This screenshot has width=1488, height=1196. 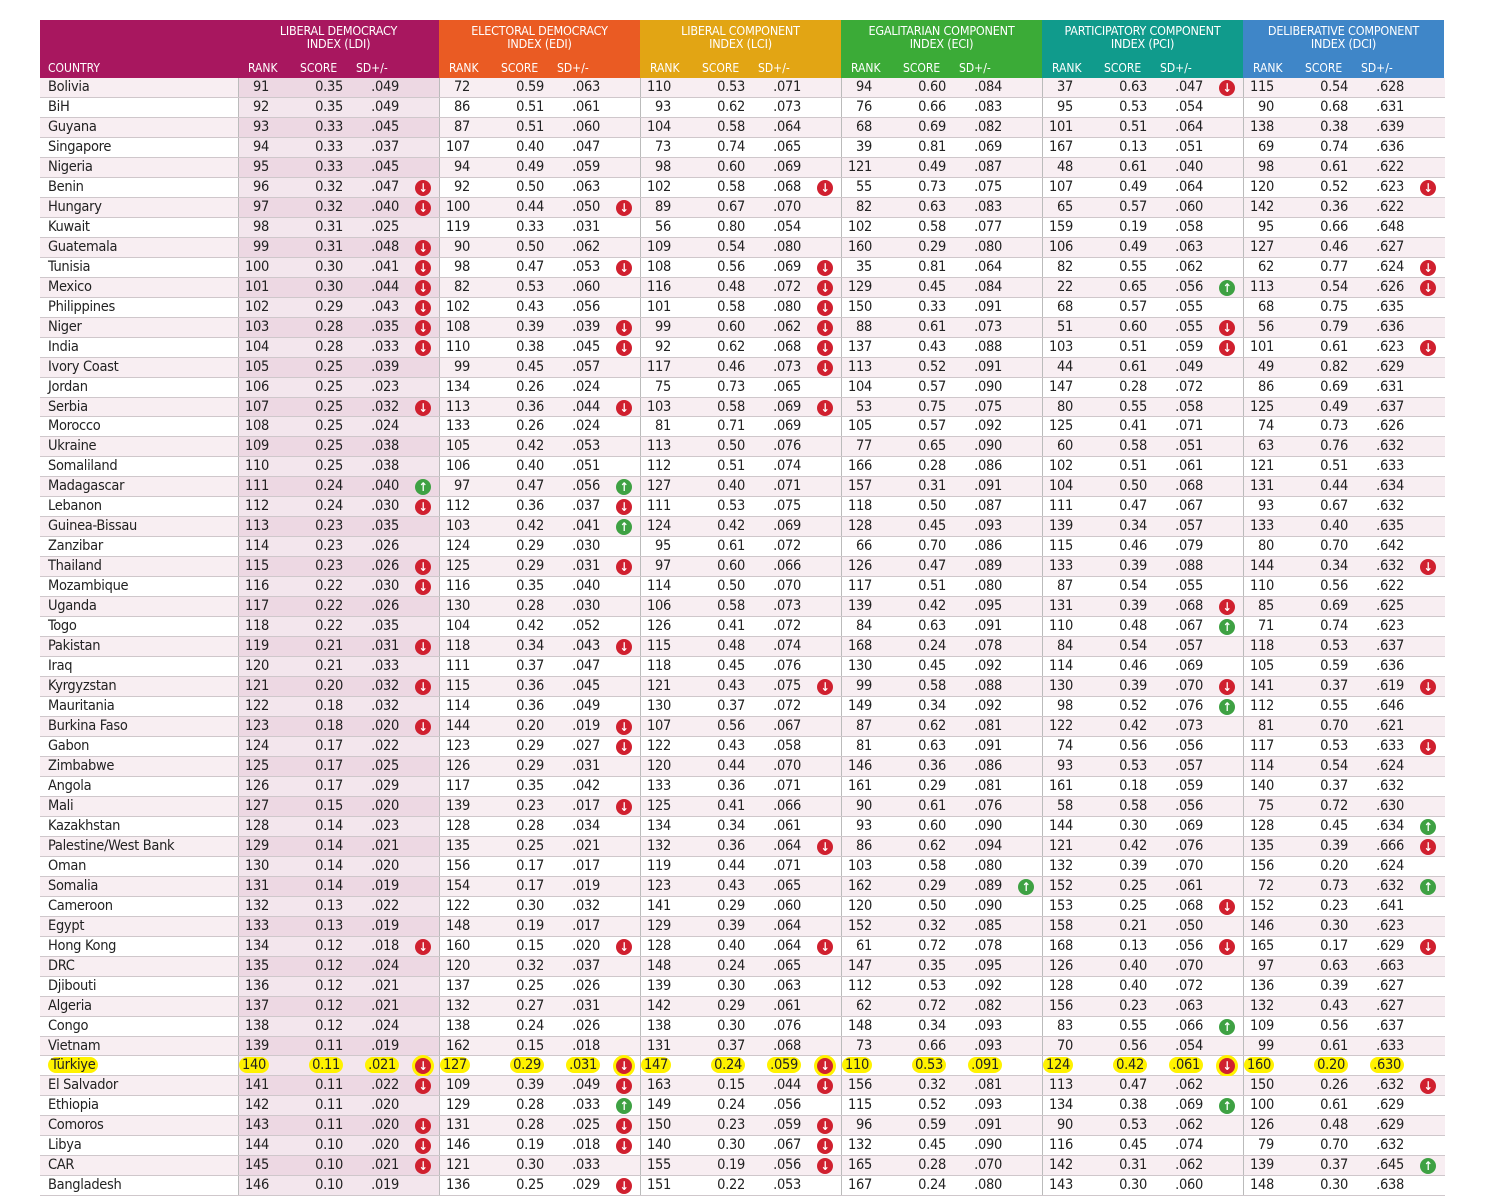 I want to click on ldi-score: 0.21, so click(x=329, y=666).